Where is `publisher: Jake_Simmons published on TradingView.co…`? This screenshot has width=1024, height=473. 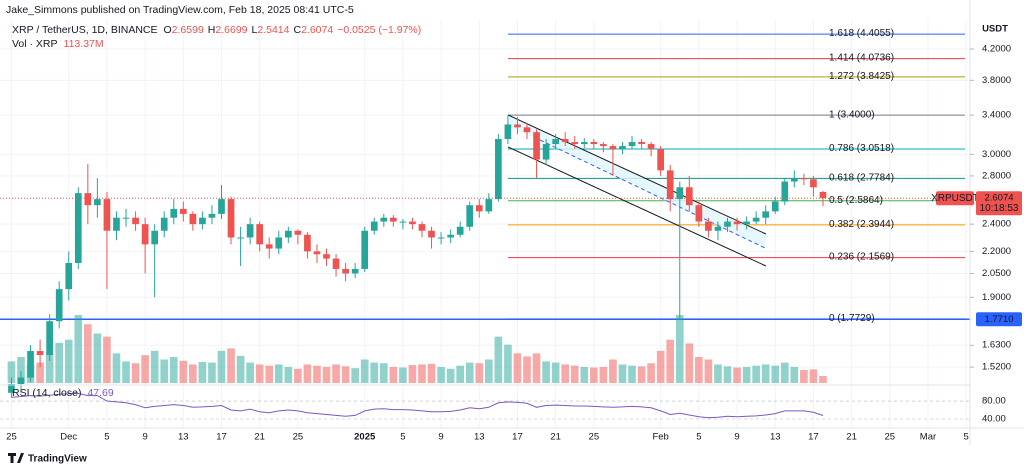 publisher: Jake_Simmons published on TradingView.co… is located at coordinates (180, 10).